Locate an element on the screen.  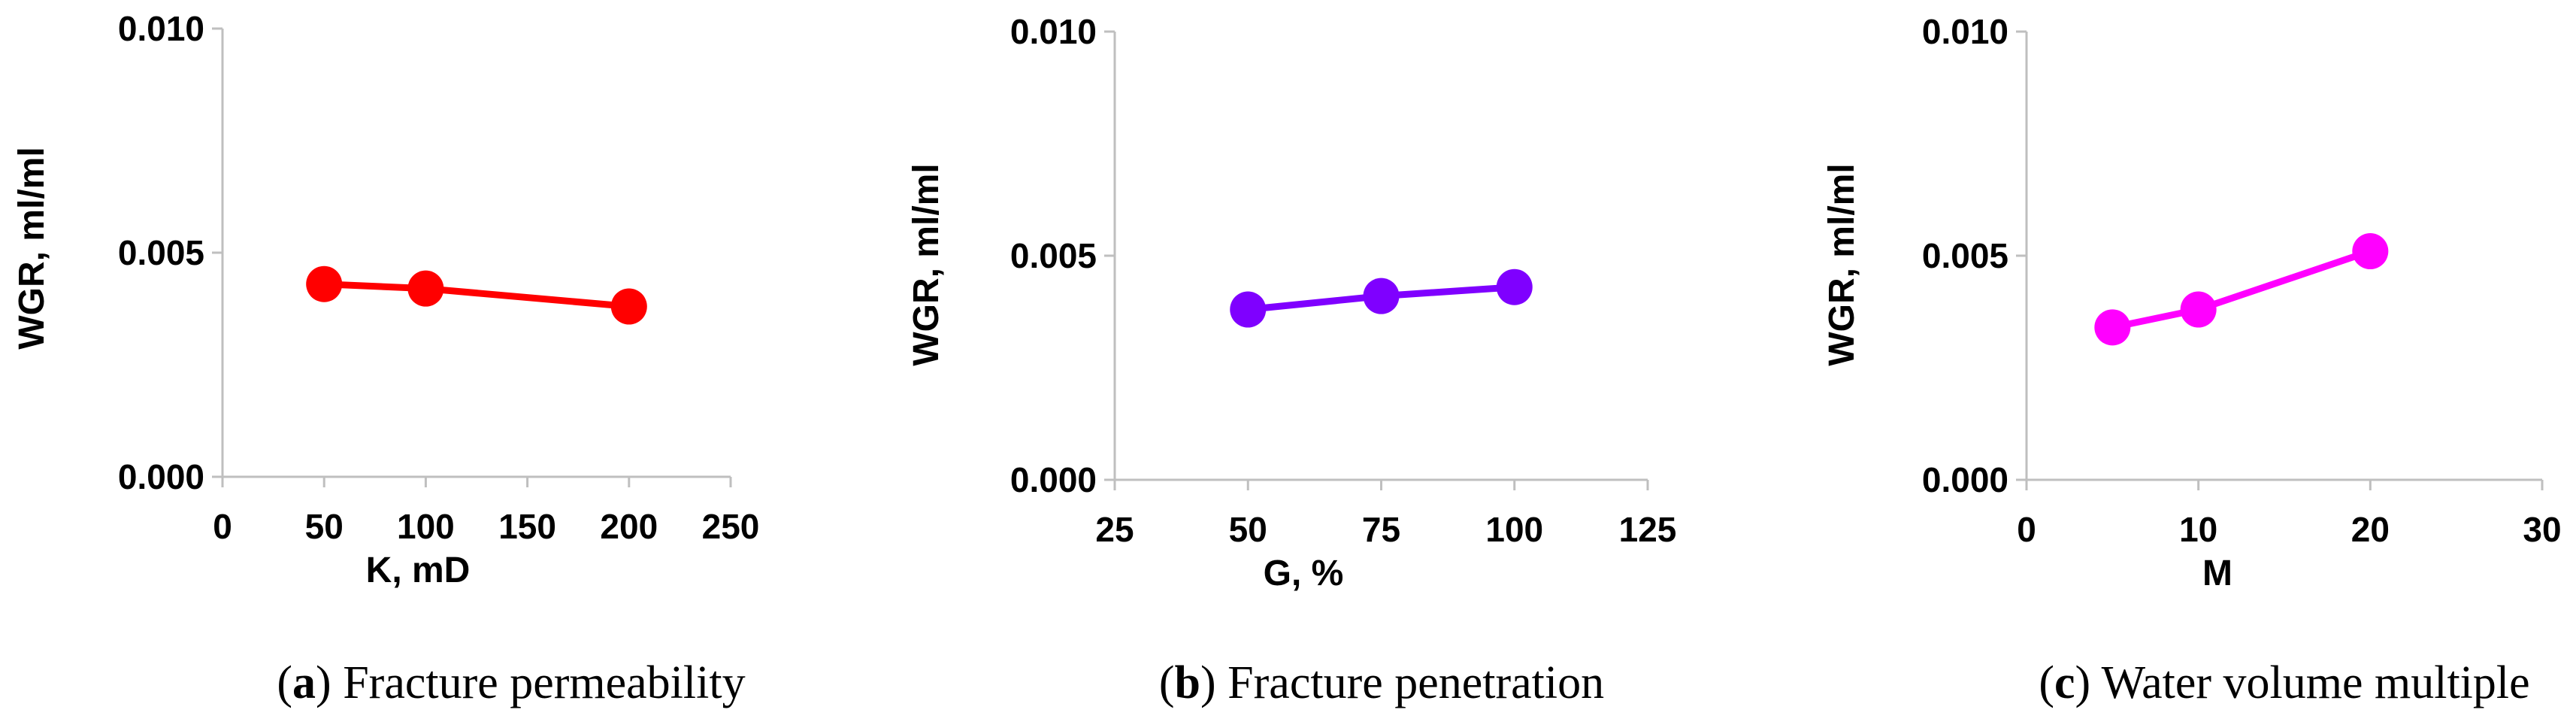
panel-letter: b is located at coordinates (1187, 682).